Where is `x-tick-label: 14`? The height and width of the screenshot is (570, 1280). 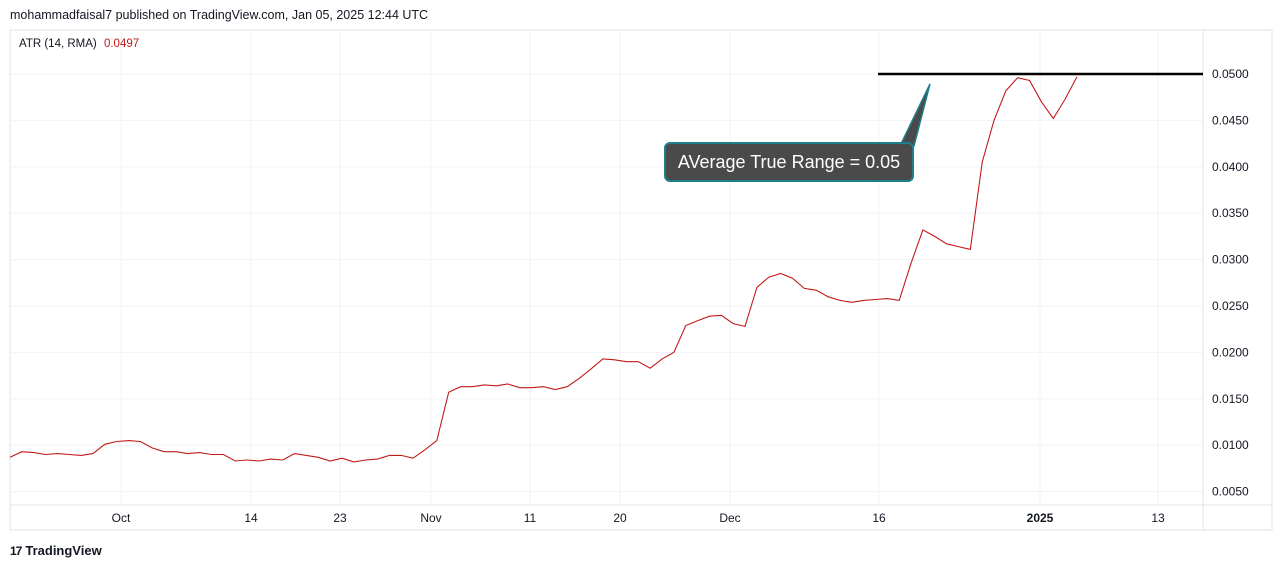
x-tick-label: 14 is located at coordinates (251, 518).